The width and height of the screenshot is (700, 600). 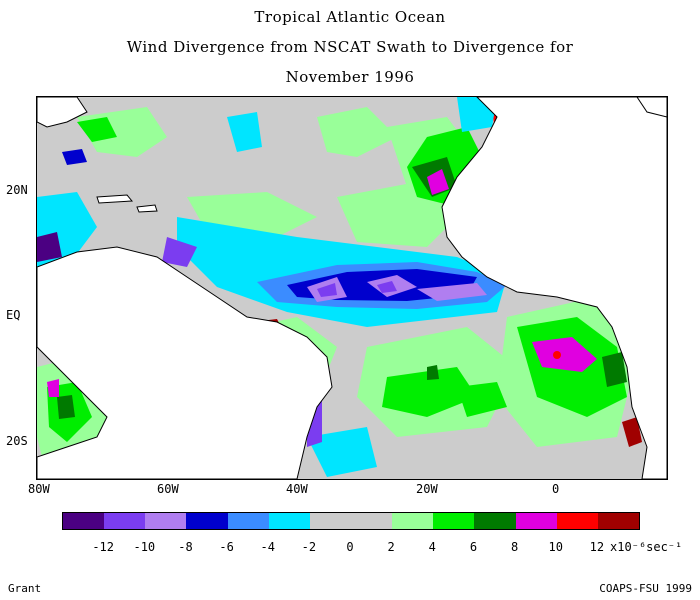 What do you see at coordinates (645, 588) in the screenshot?
I see `source-credit: COAPS-FSU 1999` at bounding box center [645, 588].